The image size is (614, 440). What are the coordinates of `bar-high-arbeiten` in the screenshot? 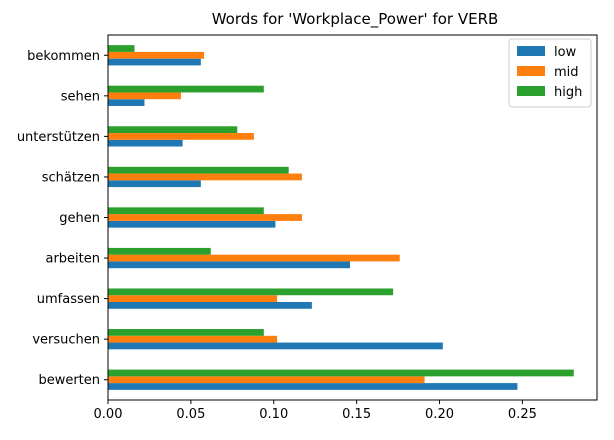 It's located at (159, 251).